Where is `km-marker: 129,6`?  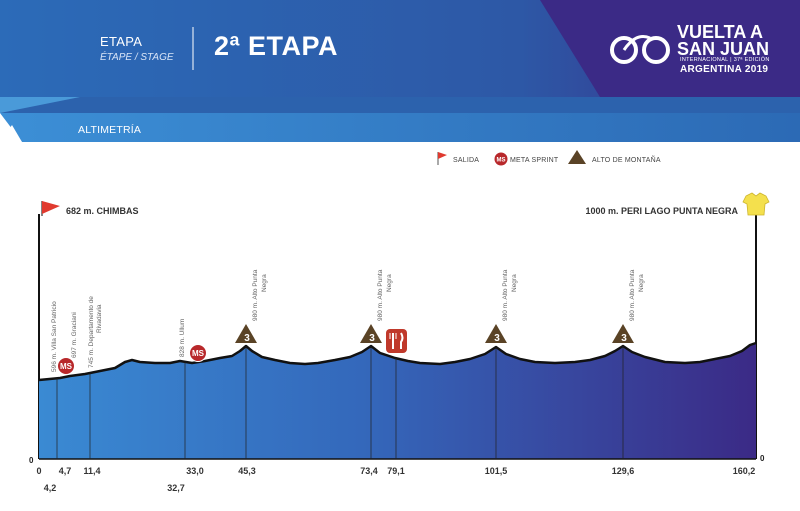
km-marker: 129,6 is located at coordinates (623, 471).